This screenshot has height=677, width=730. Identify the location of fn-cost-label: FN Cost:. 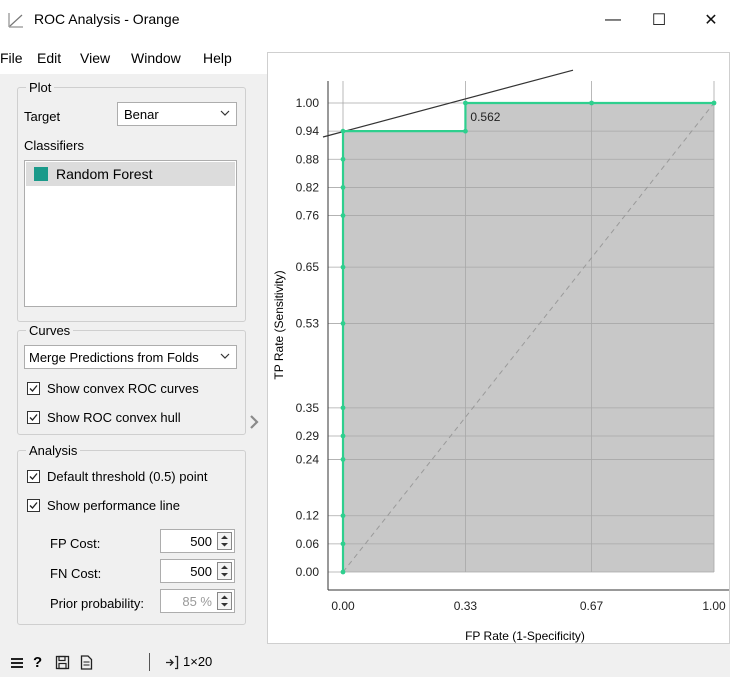
(76, 573).